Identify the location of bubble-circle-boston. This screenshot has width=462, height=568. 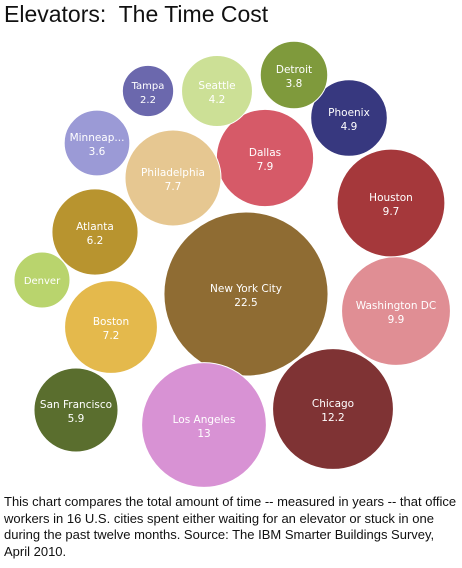
(111, 327).